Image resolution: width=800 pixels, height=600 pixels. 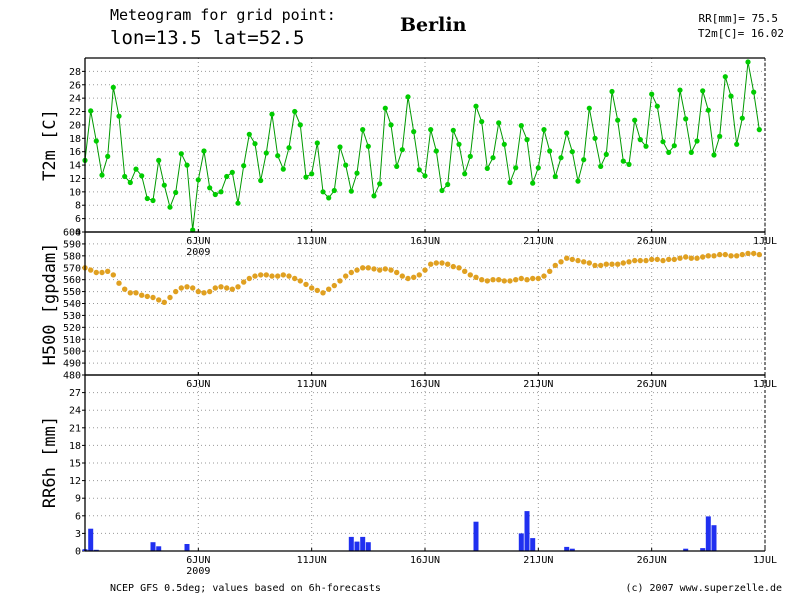 What do you see at coordinates (50, 462) in the screenshot?
I see `y-axis-label: RR6h [mm]` at bounding box center [50, 462].